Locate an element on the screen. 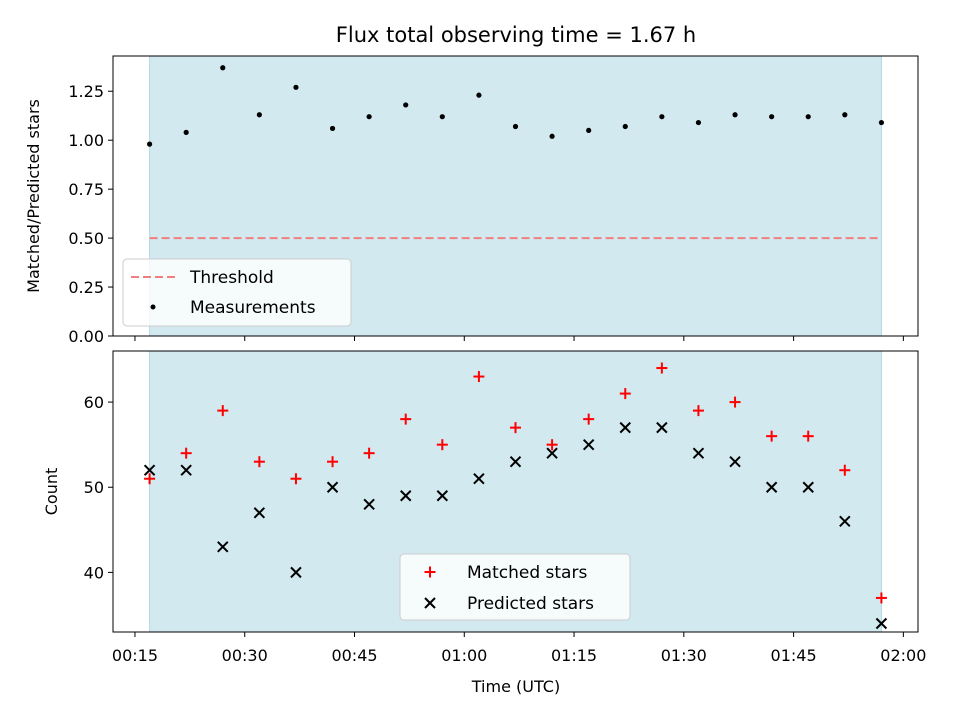  y-tick-label: 1.25 is located at coordinates (86, 91).